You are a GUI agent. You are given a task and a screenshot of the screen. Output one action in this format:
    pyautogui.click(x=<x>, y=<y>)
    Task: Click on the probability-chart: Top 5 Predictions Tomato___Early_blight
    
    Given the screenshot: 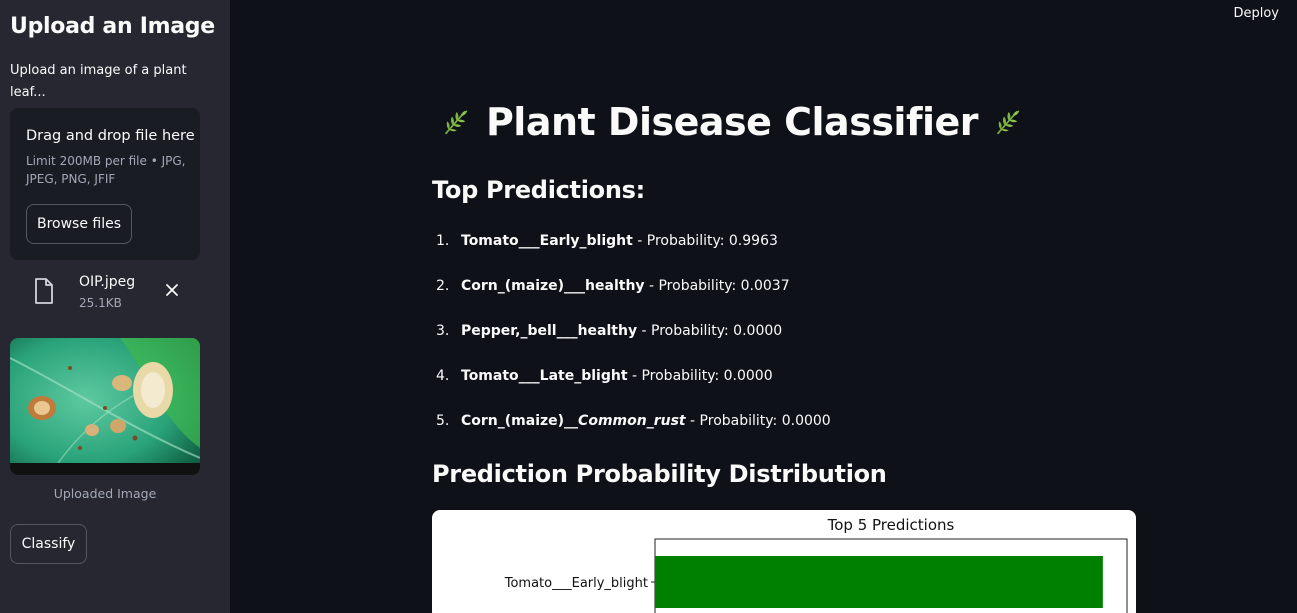 What is the action you would take?
    pyautogui.click(x=784, y=561)
    